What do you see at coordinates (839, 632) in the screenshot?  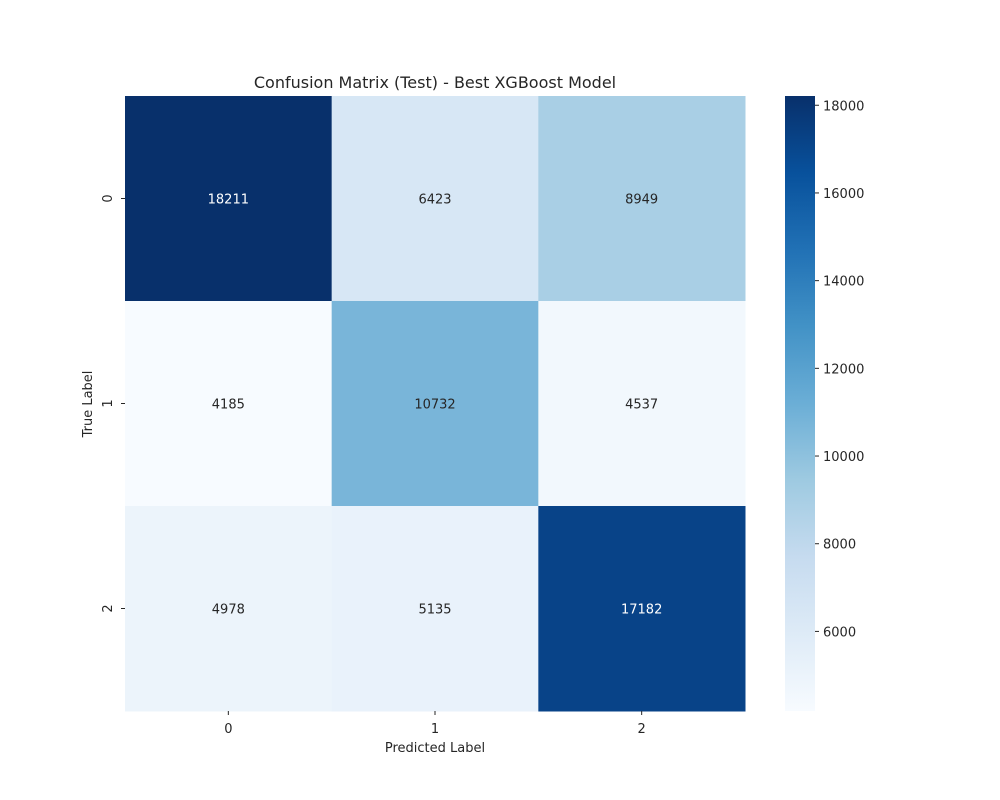 I see `colorbar-tick-label: 6000` at bounding box center [839, 632].